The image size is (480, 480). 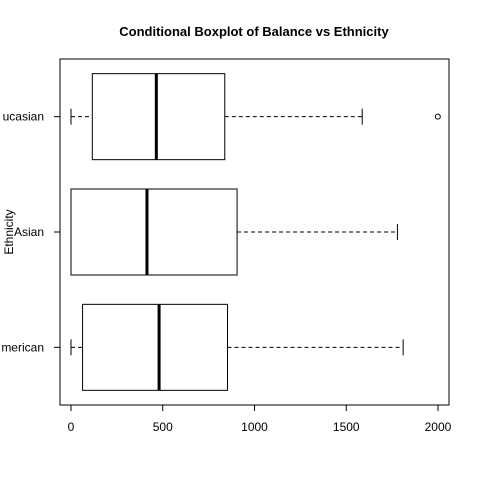 I want to click on y-tick-label-asian: Asian, so click(x=29, y=232).